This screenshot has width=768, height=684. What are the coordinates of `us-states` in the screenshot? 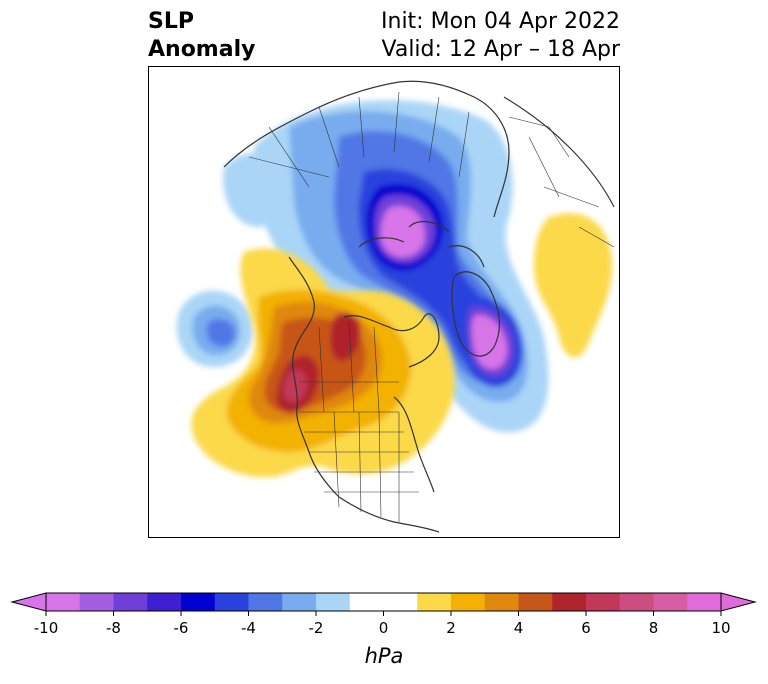 It's located at (359, 466).